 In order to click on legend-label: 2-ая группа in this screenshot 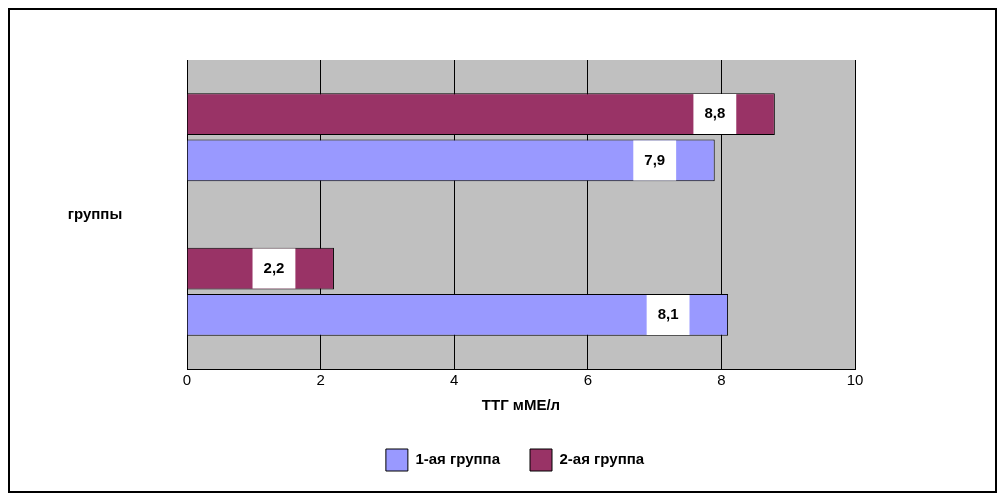, I will do `click(602, 459)`.